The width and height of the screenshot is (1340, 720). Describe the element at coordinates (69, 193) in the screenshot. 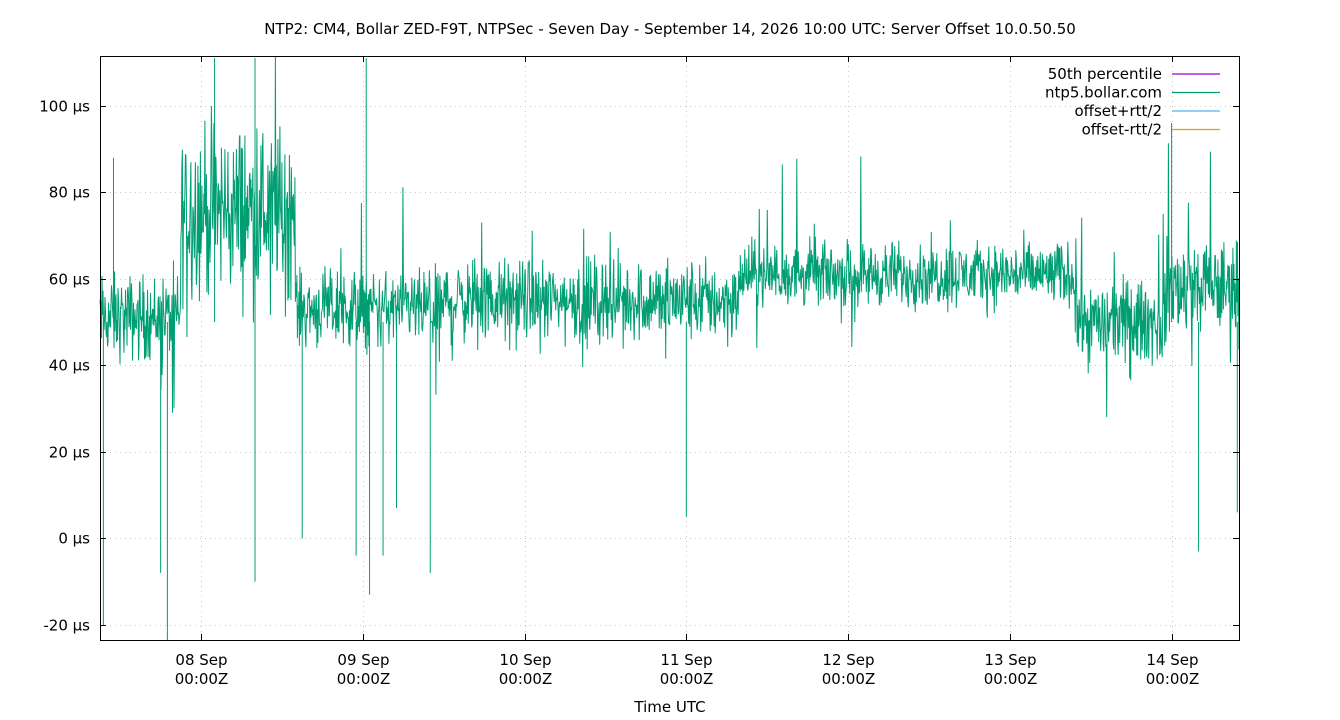

I see `y-tick-label: 80 µs` at that location.